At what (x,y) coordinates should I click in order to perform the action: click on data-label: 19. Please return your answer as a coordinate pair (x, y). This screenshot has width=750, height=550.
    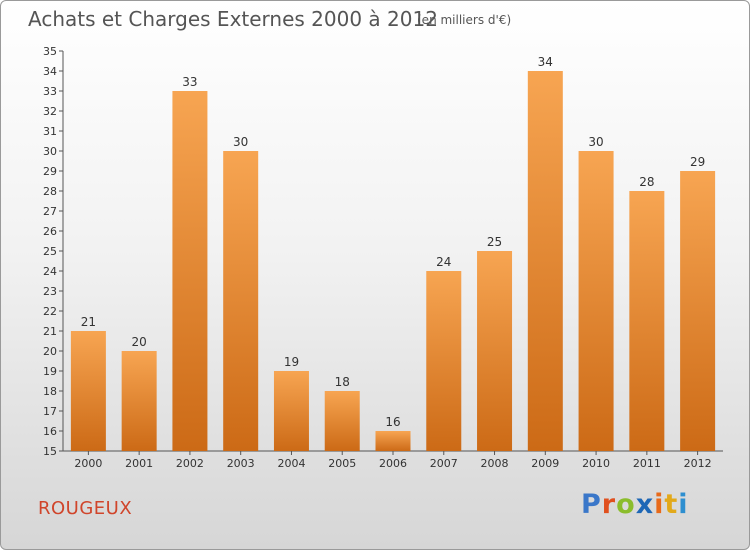
    Looking at the image, I should click on (291, 362).